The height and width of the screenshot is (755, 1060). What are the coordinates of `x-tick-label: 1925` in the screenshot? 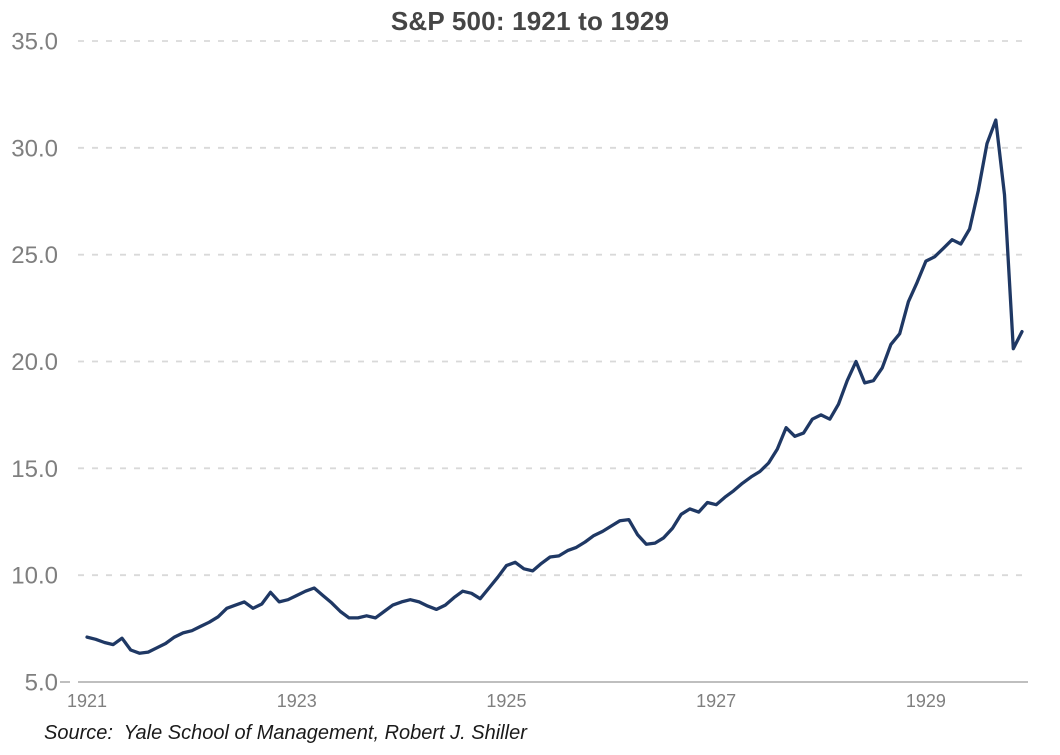 It's located at (506, 701).